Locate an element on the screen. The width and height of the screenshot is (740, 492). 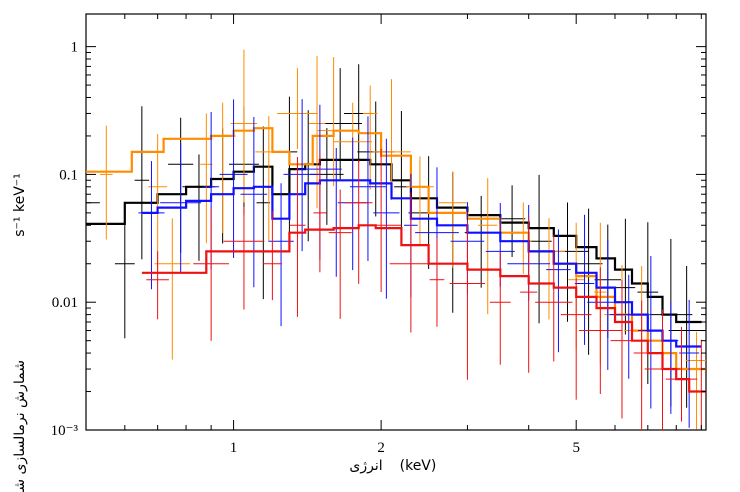
x-axis-label: انرژی is located at coordinates (365, 466).